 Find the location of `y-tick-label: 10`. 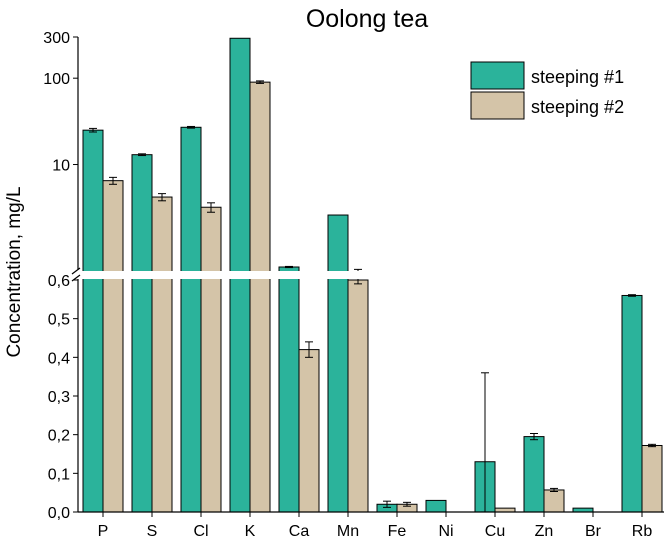

y-tick-label: 10 is located at coordinates (61, 166).